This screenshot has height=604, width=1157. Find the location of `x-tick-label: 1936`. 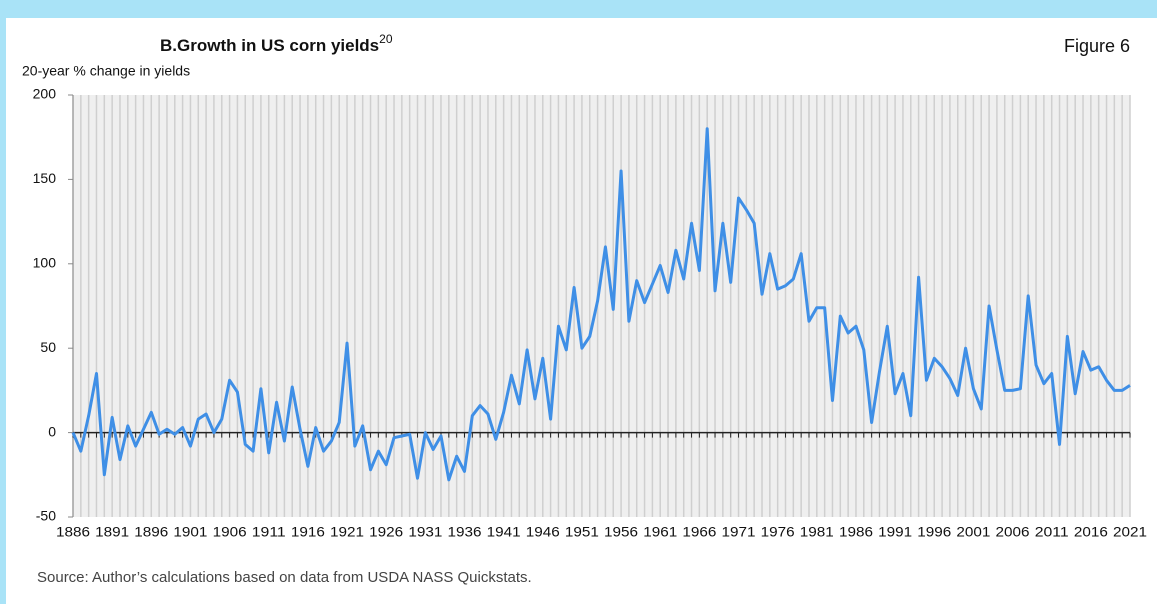

x-tick-label: 1936 is located at coordinates (464, 532).